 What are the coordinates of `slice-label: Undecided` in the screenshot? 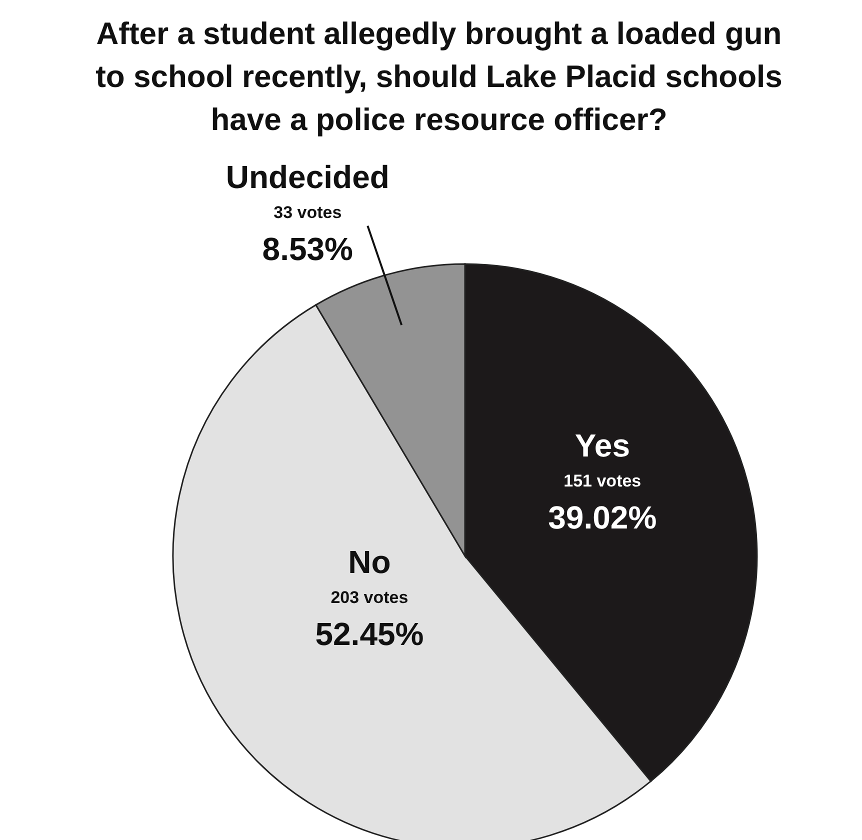 It's located at (308, 176).